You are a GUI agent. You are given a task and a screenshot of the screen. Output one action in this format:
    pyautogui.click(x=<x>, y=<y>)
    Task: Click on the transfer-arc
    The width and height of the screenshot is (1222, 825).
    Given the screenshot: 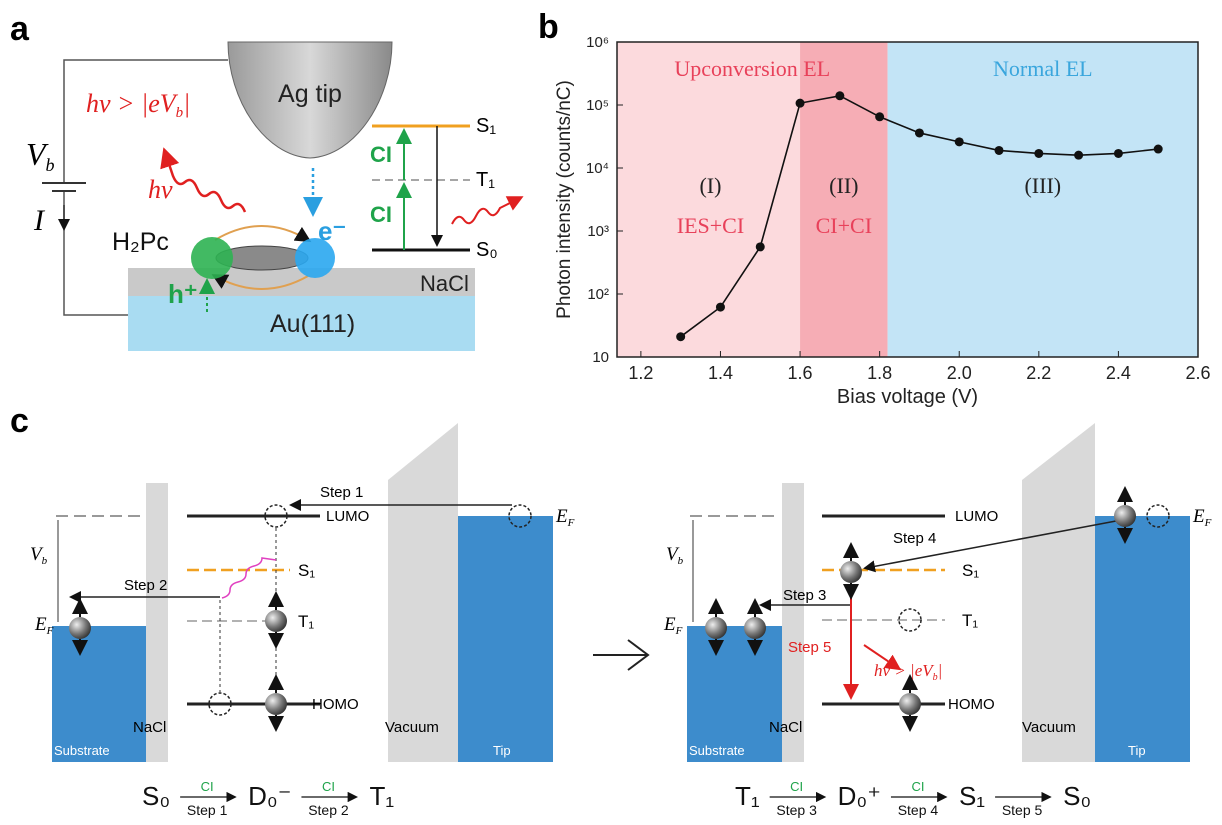 What is the action you would take?
    pyautogui.click(x=260, y=282)
    